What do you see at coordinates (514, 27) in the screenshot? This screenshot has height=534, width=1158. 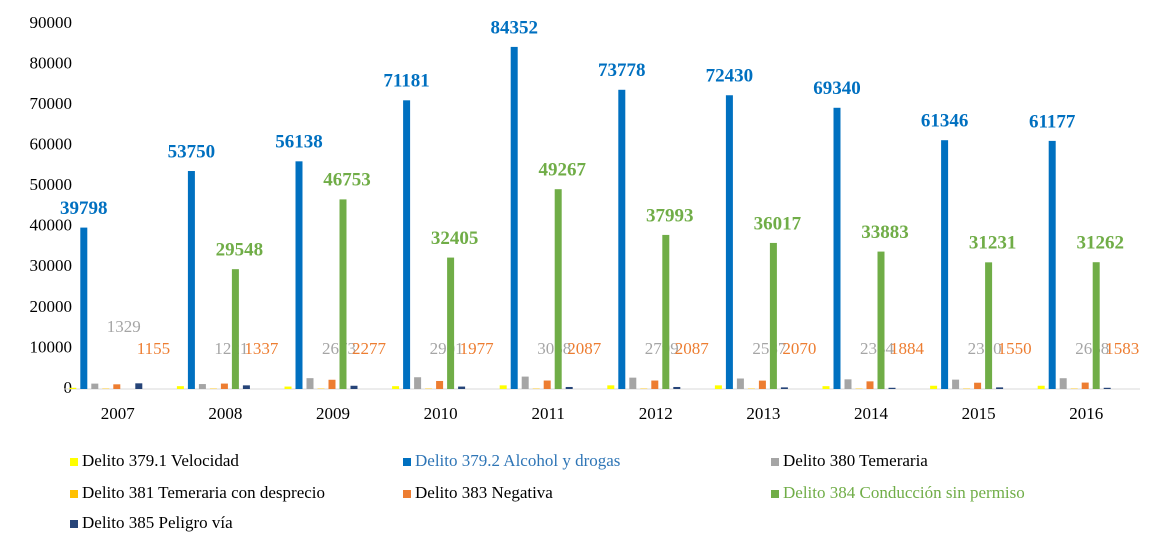 I see `data-label: 84352` at bounding box center [514, 27].